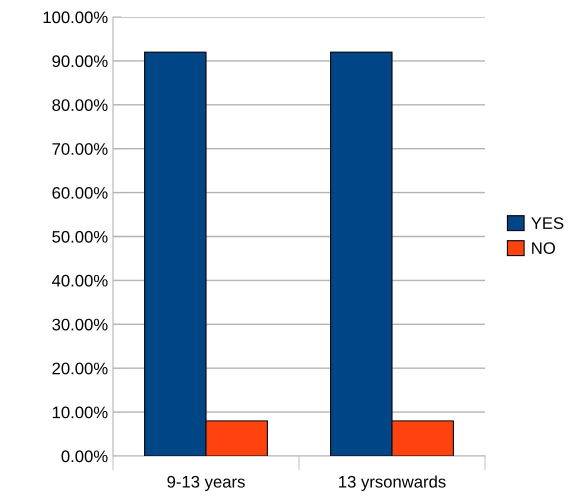  Describe the element at coordinates (392, 483) in the screenshot. I see `x-tick-label: 13 yrsonwards` at that location.